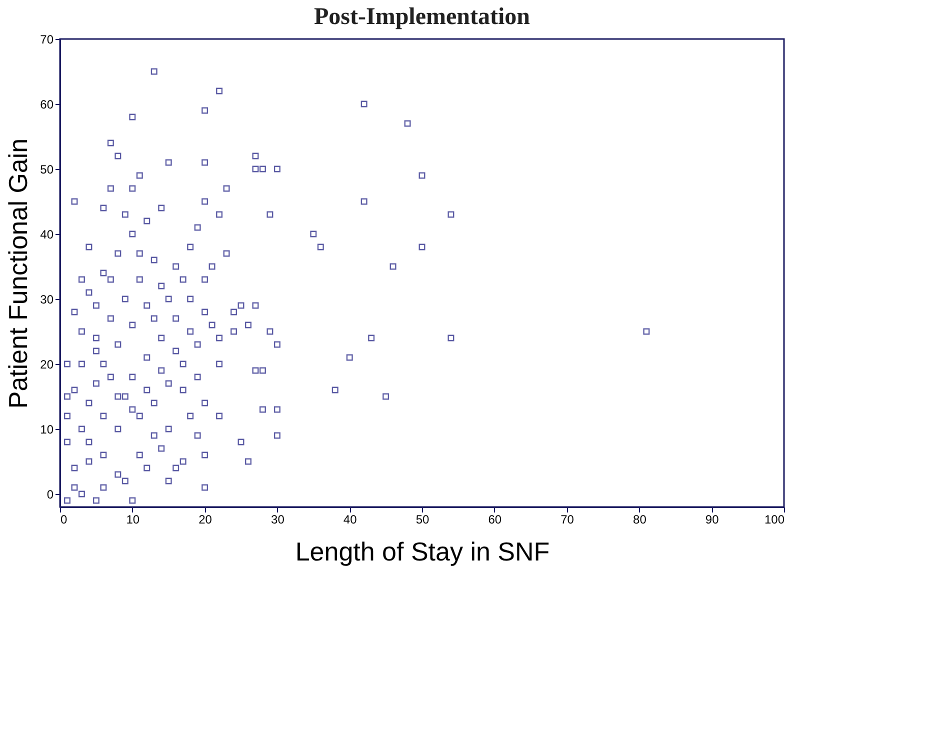 The height and width of the screenshot is (731, 929). What do you see at coordinates (47, 365) in the screenshot?
I see `y-tick-label: 20` at bounding box center [47, 365].